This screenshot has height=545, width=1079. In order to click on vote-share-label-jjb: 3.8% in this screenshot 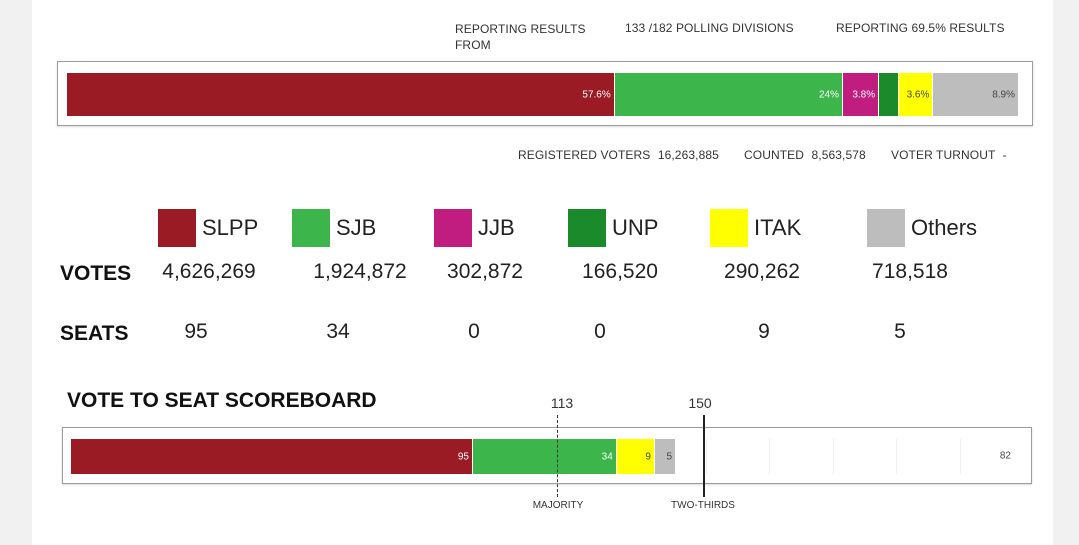, I will do `click(864, 94)`.